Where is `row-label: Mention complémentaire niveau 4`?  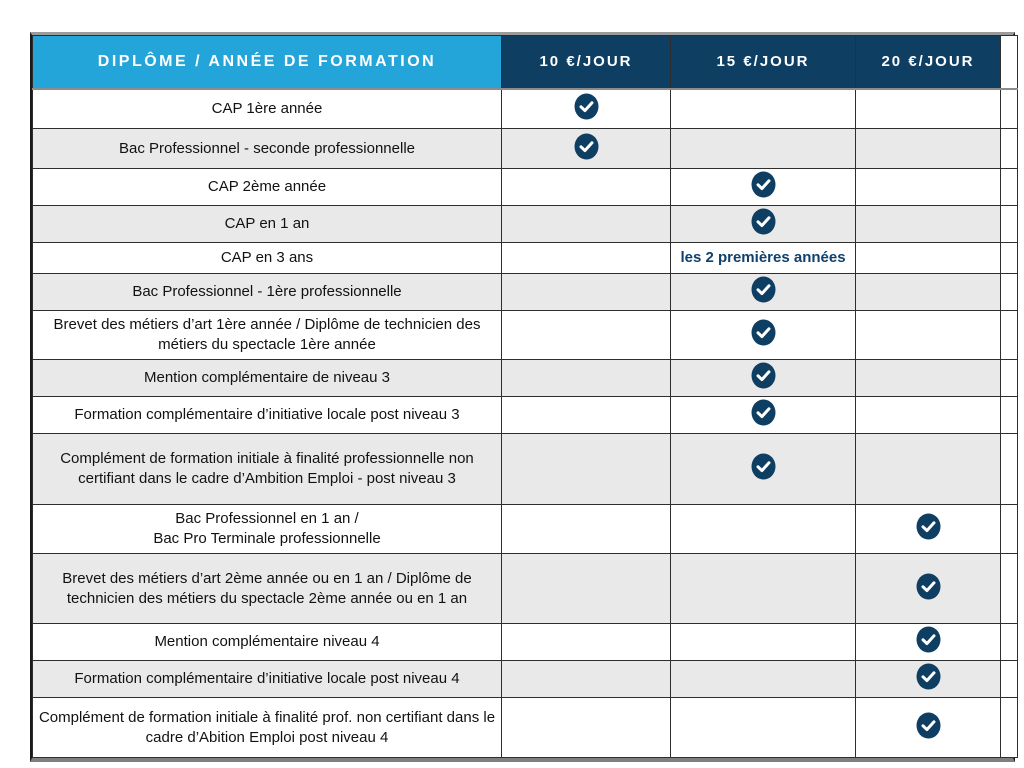
row-label: Mention complémentaire niveau 4 is located at coordinates (267, 642).